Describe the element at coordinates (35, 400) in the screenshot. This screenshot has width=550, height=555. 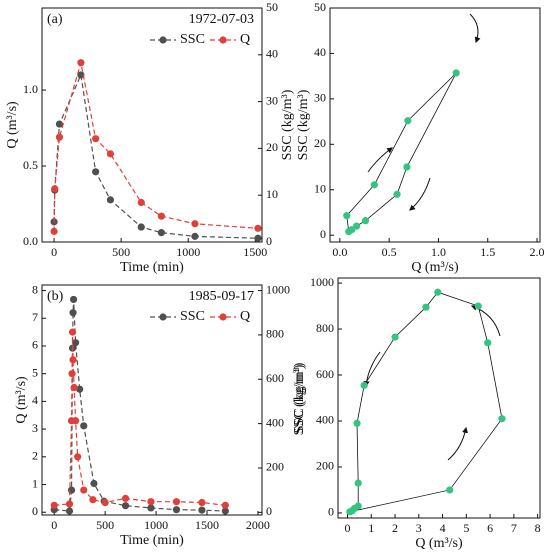
I see `y-tick-label: 4` at that location.